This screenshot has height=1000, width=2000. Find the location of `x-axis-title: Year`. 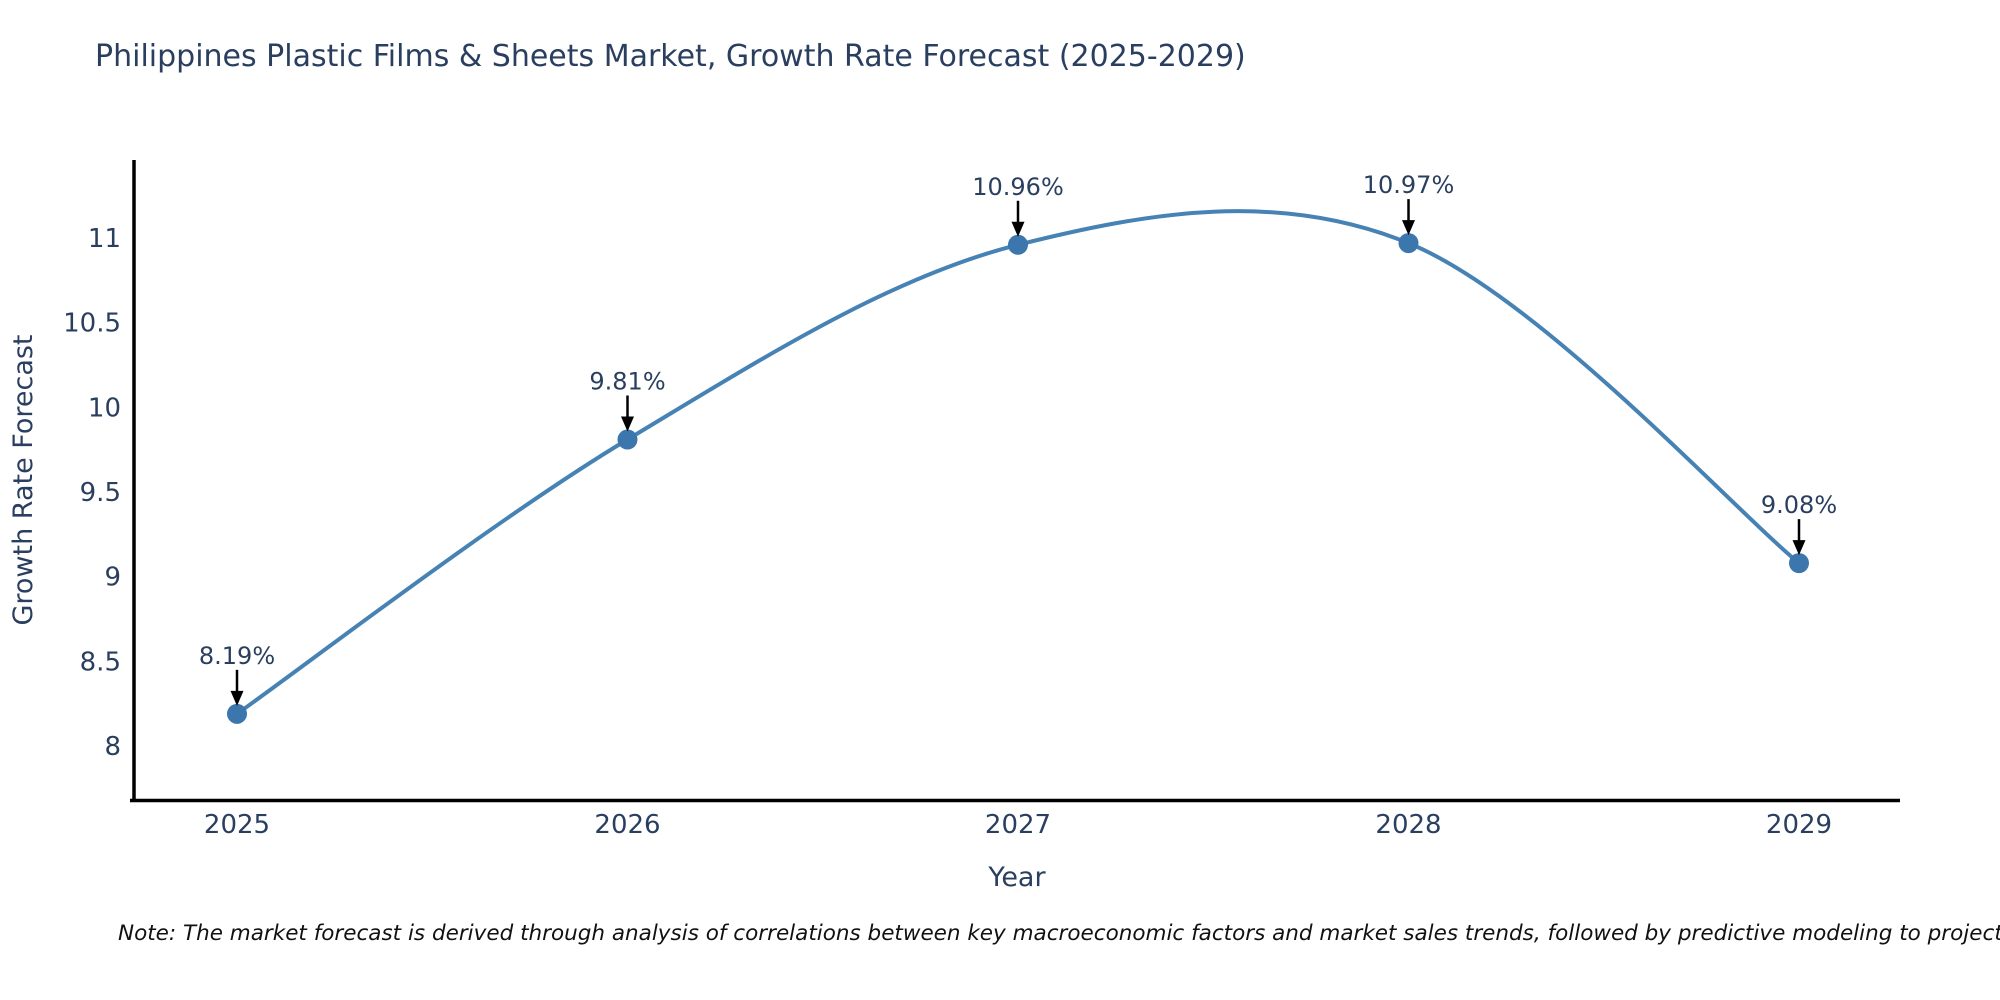

x-axis-title: Year is located at coordinates (1016, 877).